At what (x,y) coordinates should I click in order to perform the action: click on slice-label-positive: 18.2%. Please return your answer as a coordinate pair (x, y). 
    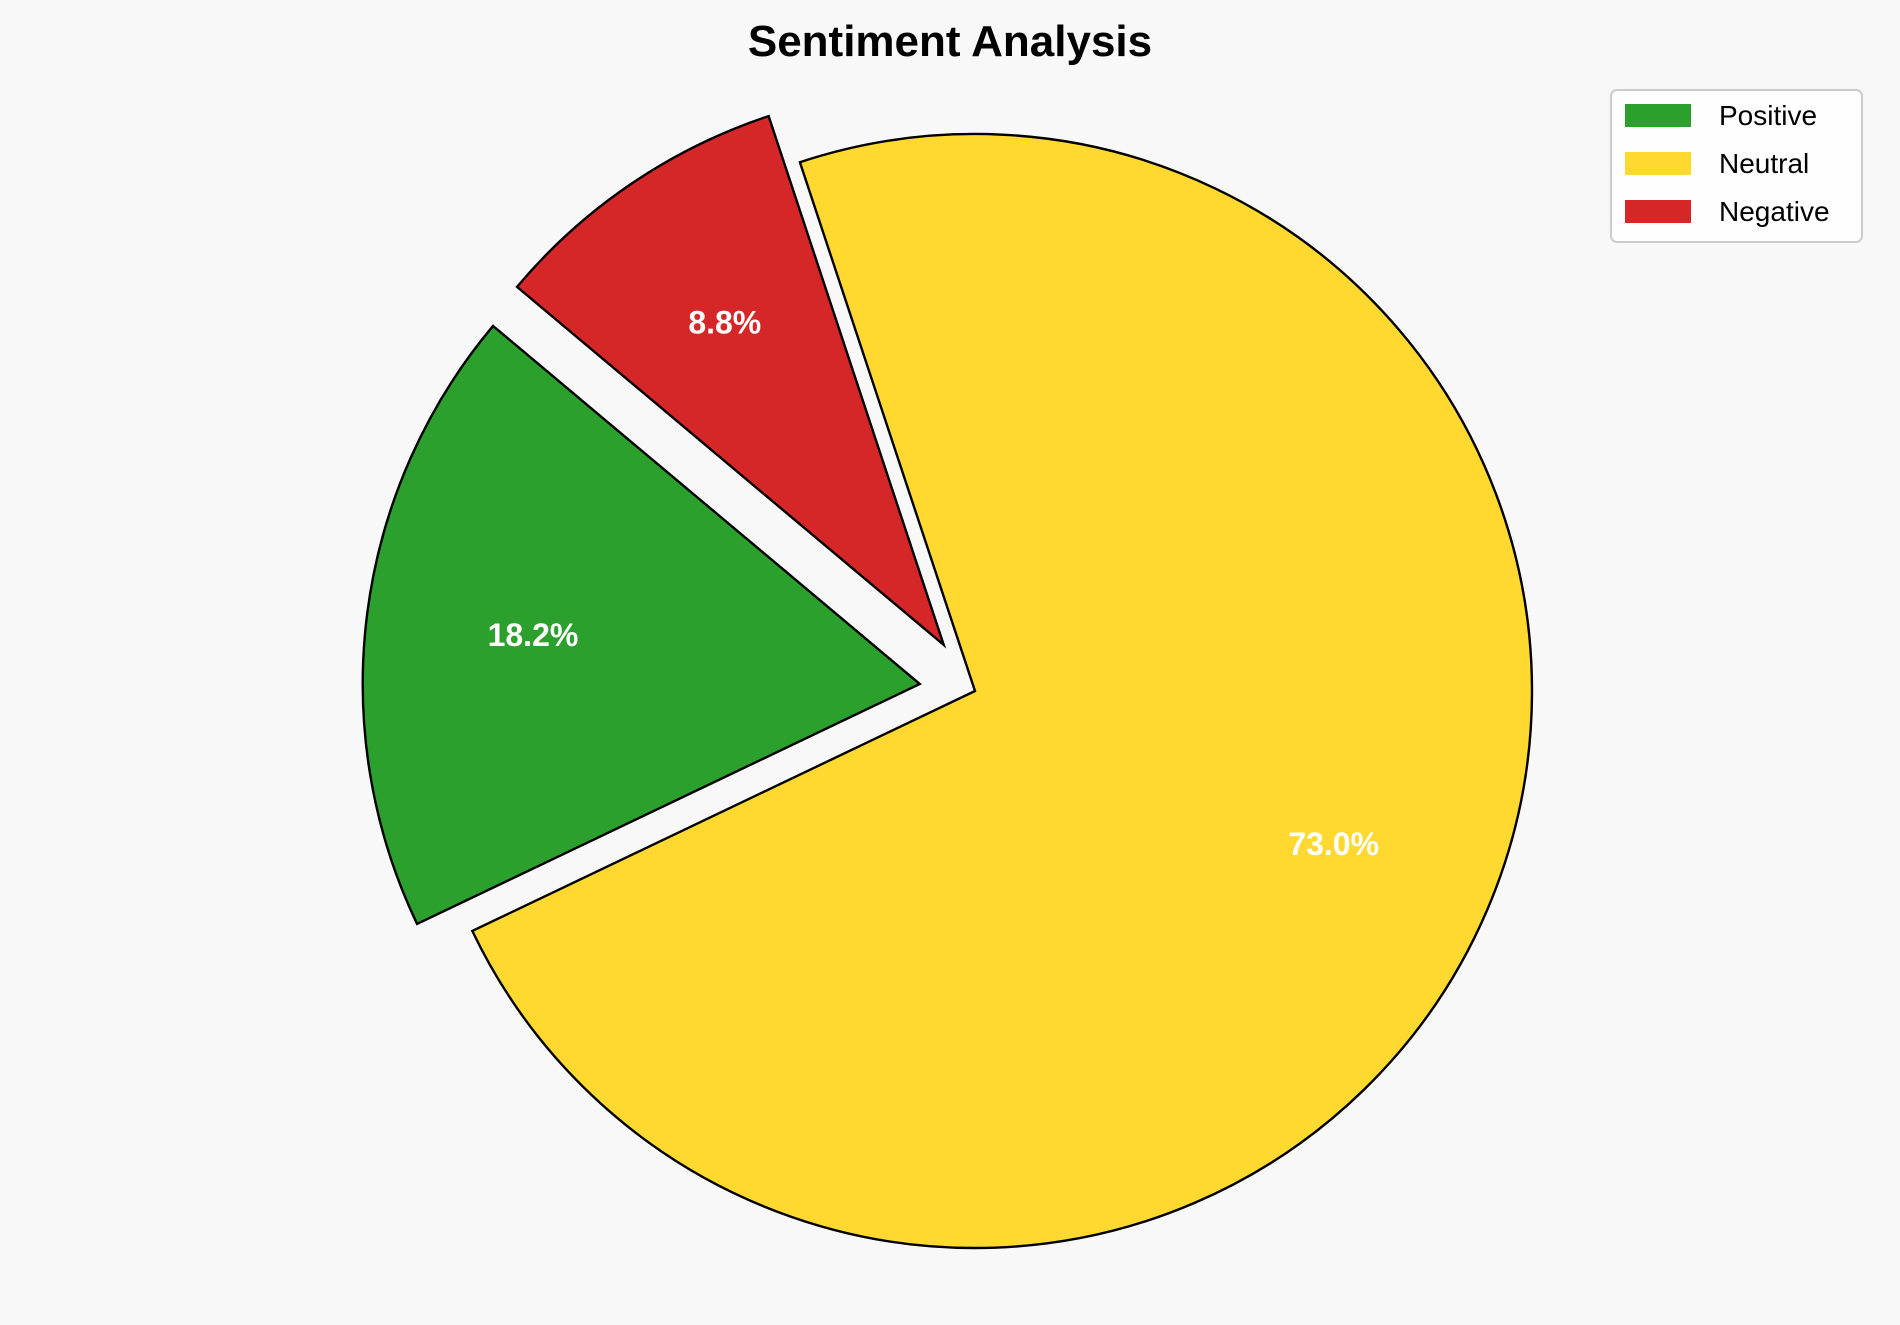
    Looking at the image, I should click on (533, 635).